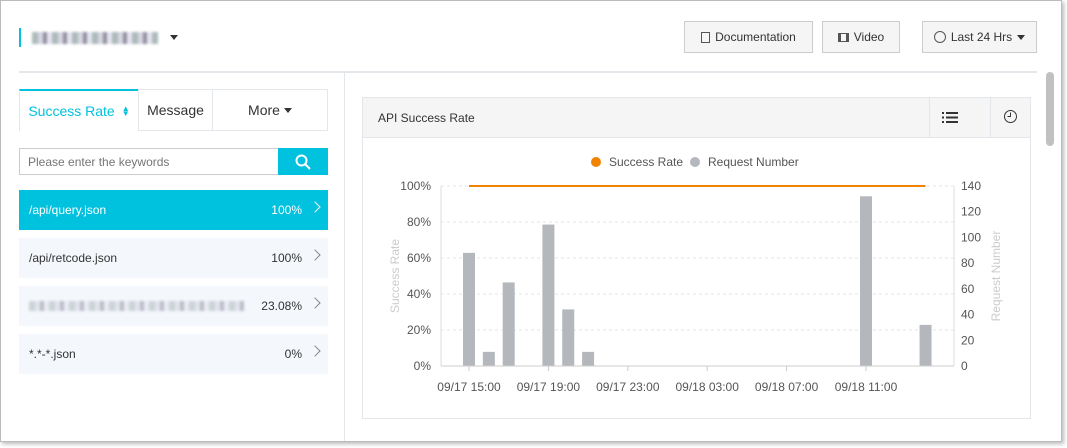 This screenshot has width=1067, height=448. What do you see at coordinates (968, 340) in the screenshot?
I see `y-right-tick: 20` at bounding box center [968, 340].